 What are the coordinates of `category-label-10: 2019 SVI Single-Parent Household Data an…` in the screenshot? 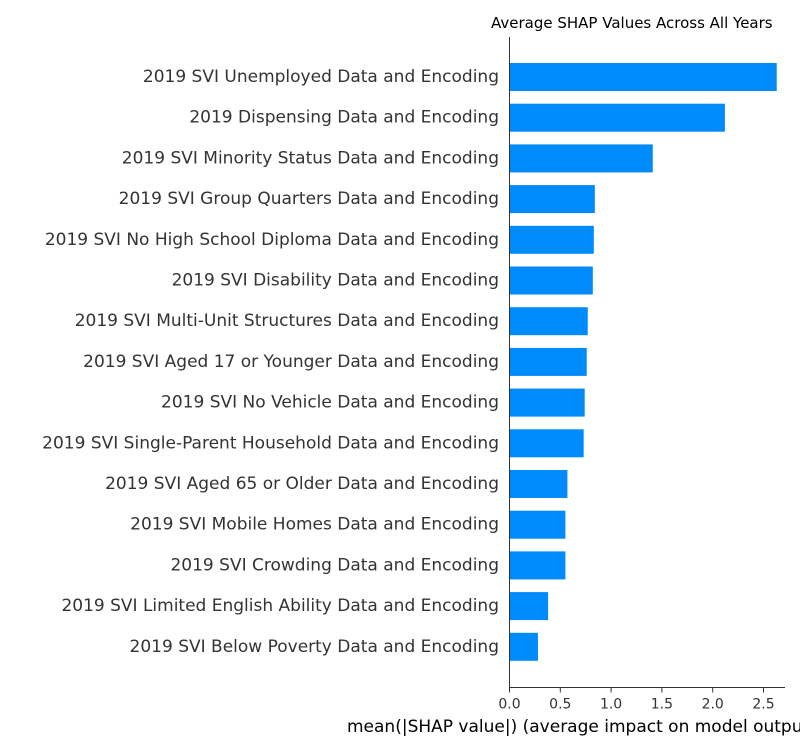 It's located at (270, 443).